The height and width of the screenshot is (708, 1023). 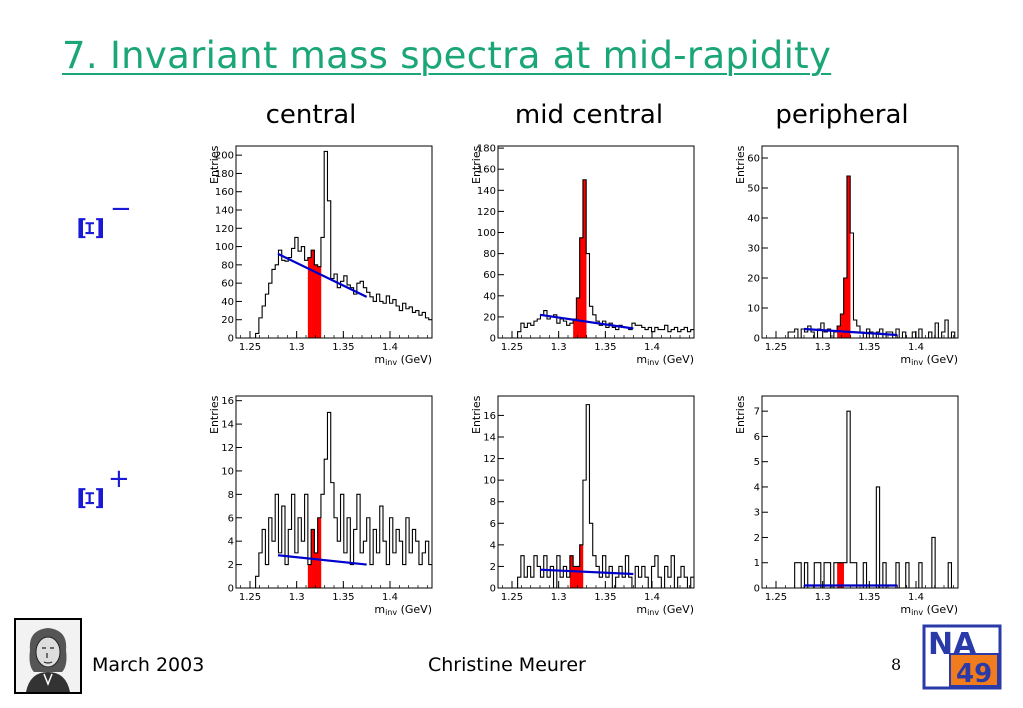 What do you see at coordinates (231, 518) in the screenshot?
I see `y-tick-label: 6` at bounding box center [231, 518].